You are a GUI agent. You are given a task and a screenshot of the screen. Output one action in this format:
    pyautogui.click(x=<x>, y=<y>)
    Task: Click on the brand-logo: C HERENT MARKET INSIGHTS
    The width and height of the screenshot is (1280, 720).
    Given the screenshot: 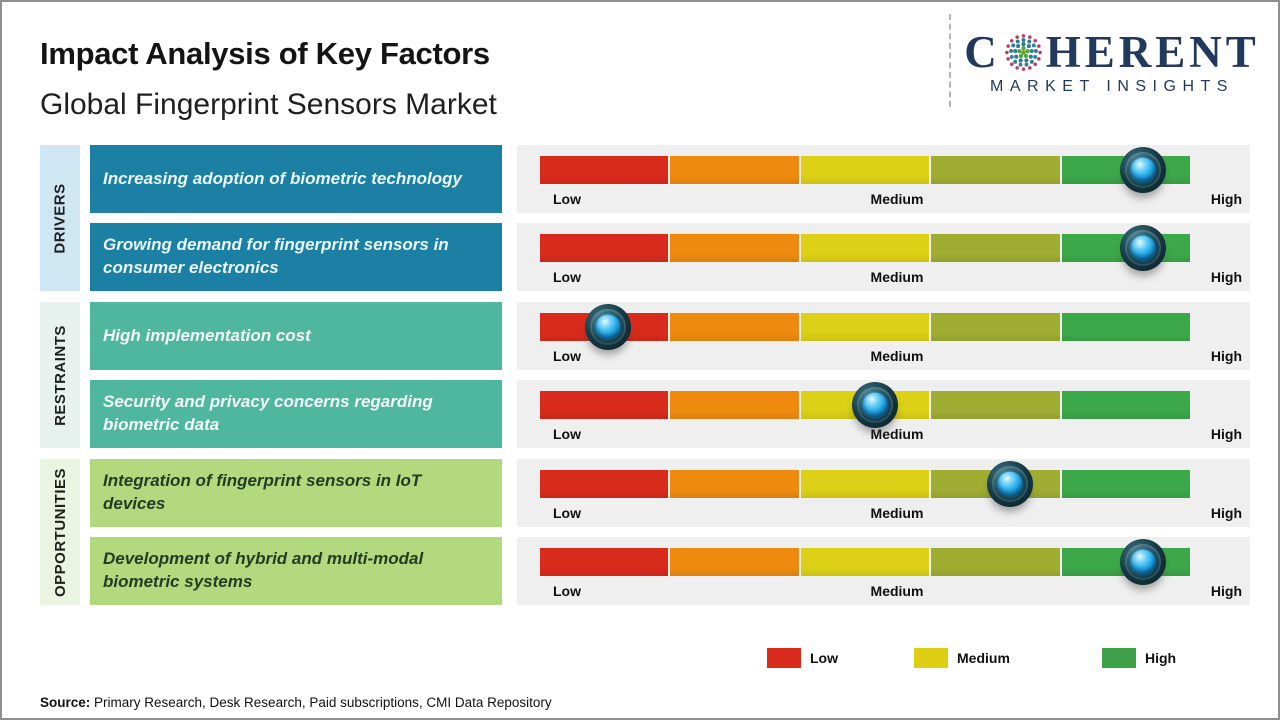 What is the action you would take?
    pyautogui.click(x=1112, y=61)
    